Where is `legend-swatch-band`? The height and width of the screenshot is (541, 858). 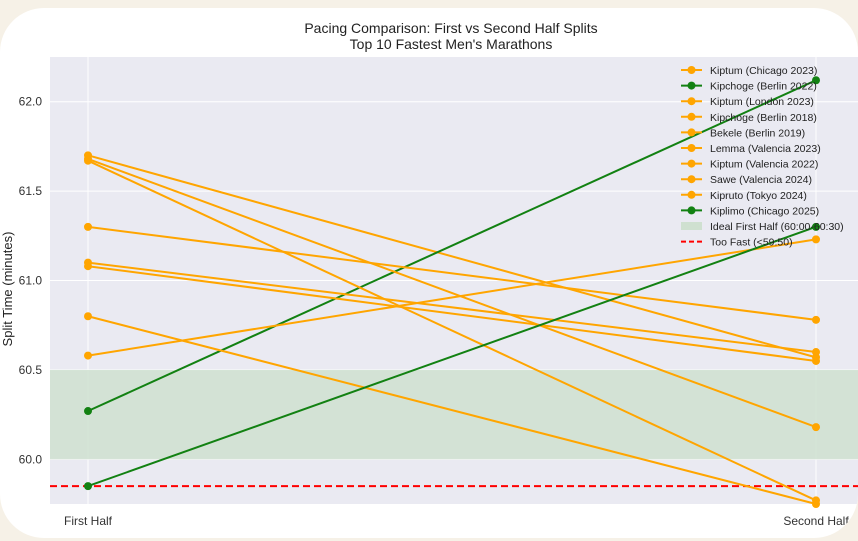 legend-swatch-band is located at coordinates (691, 226).